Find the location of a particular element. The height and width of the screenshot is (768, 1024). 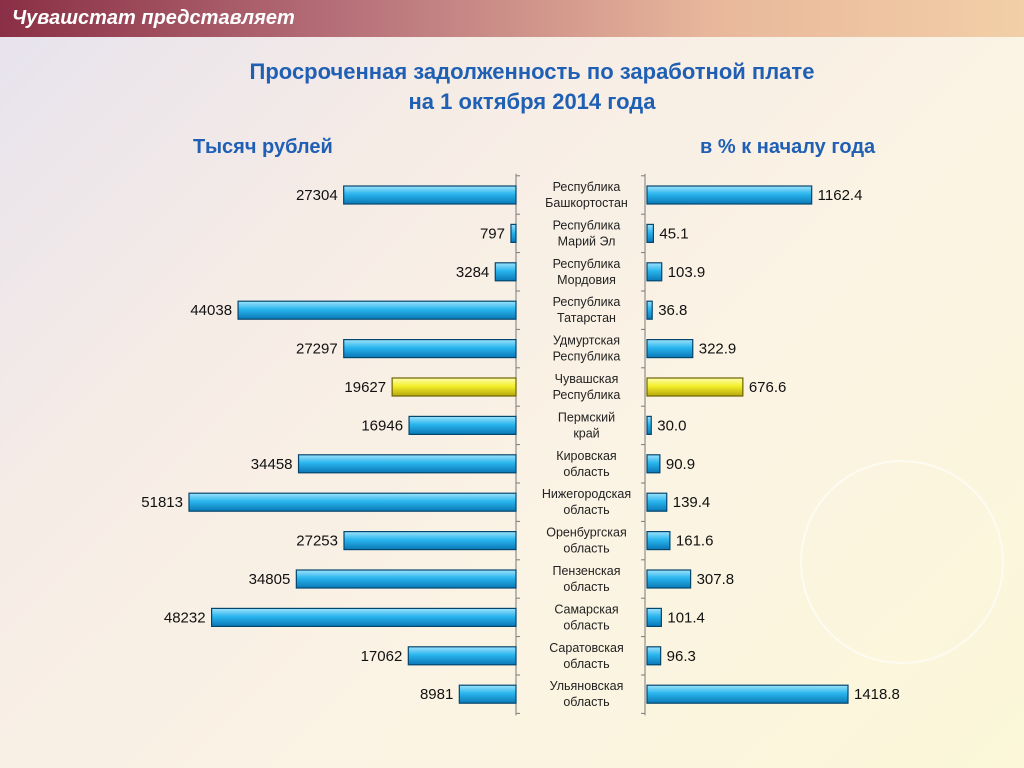

category-label-line2: Мордовия is located at coordinates (586, 280).